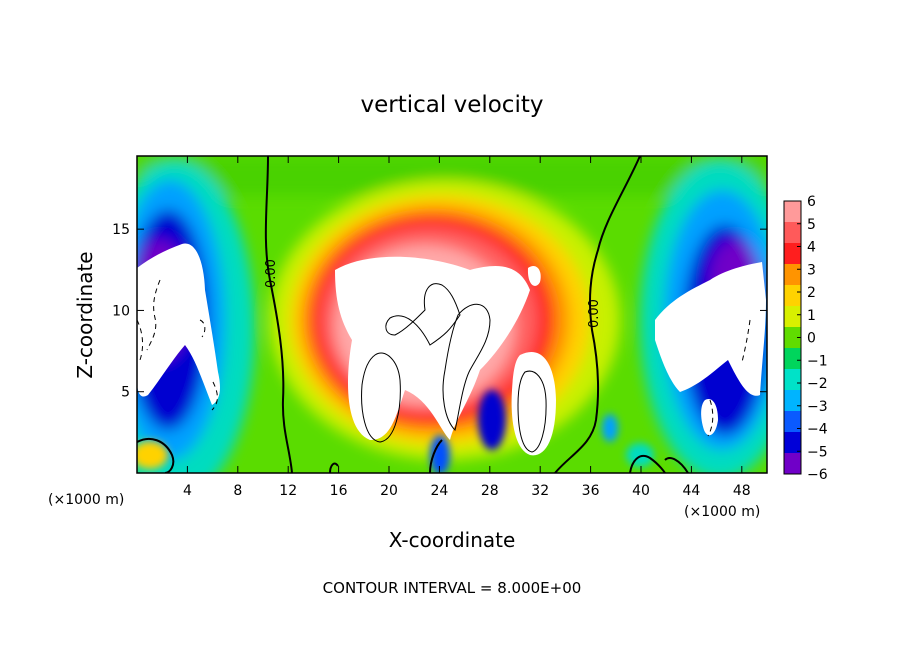 Image resolution: width=904 pixels, height=658 pixels. What do you see at coordinates (811, 202) in the screenshot?
I see `colorbar-tick-label: 6` at bounding box center [811, 202].